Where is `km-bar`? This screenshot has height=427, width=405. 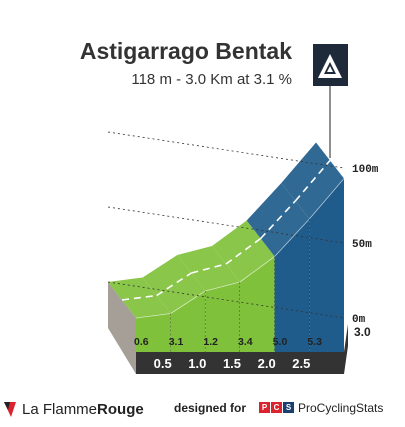 km-bar is located at coordinates (242, 349).